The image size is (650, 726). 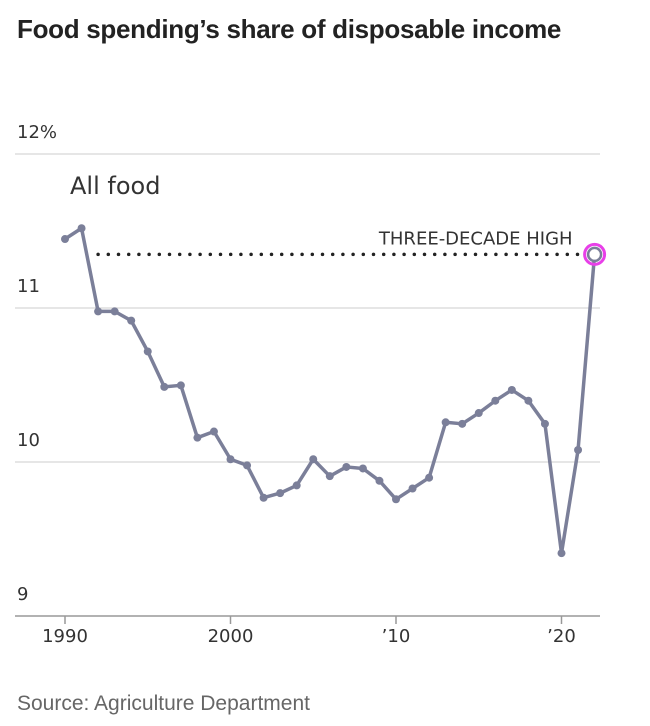 What do you see at coordinates (396, 636) in the screenshot?
I see `x-tick-label: ’10` at bounding box center [396, 636].